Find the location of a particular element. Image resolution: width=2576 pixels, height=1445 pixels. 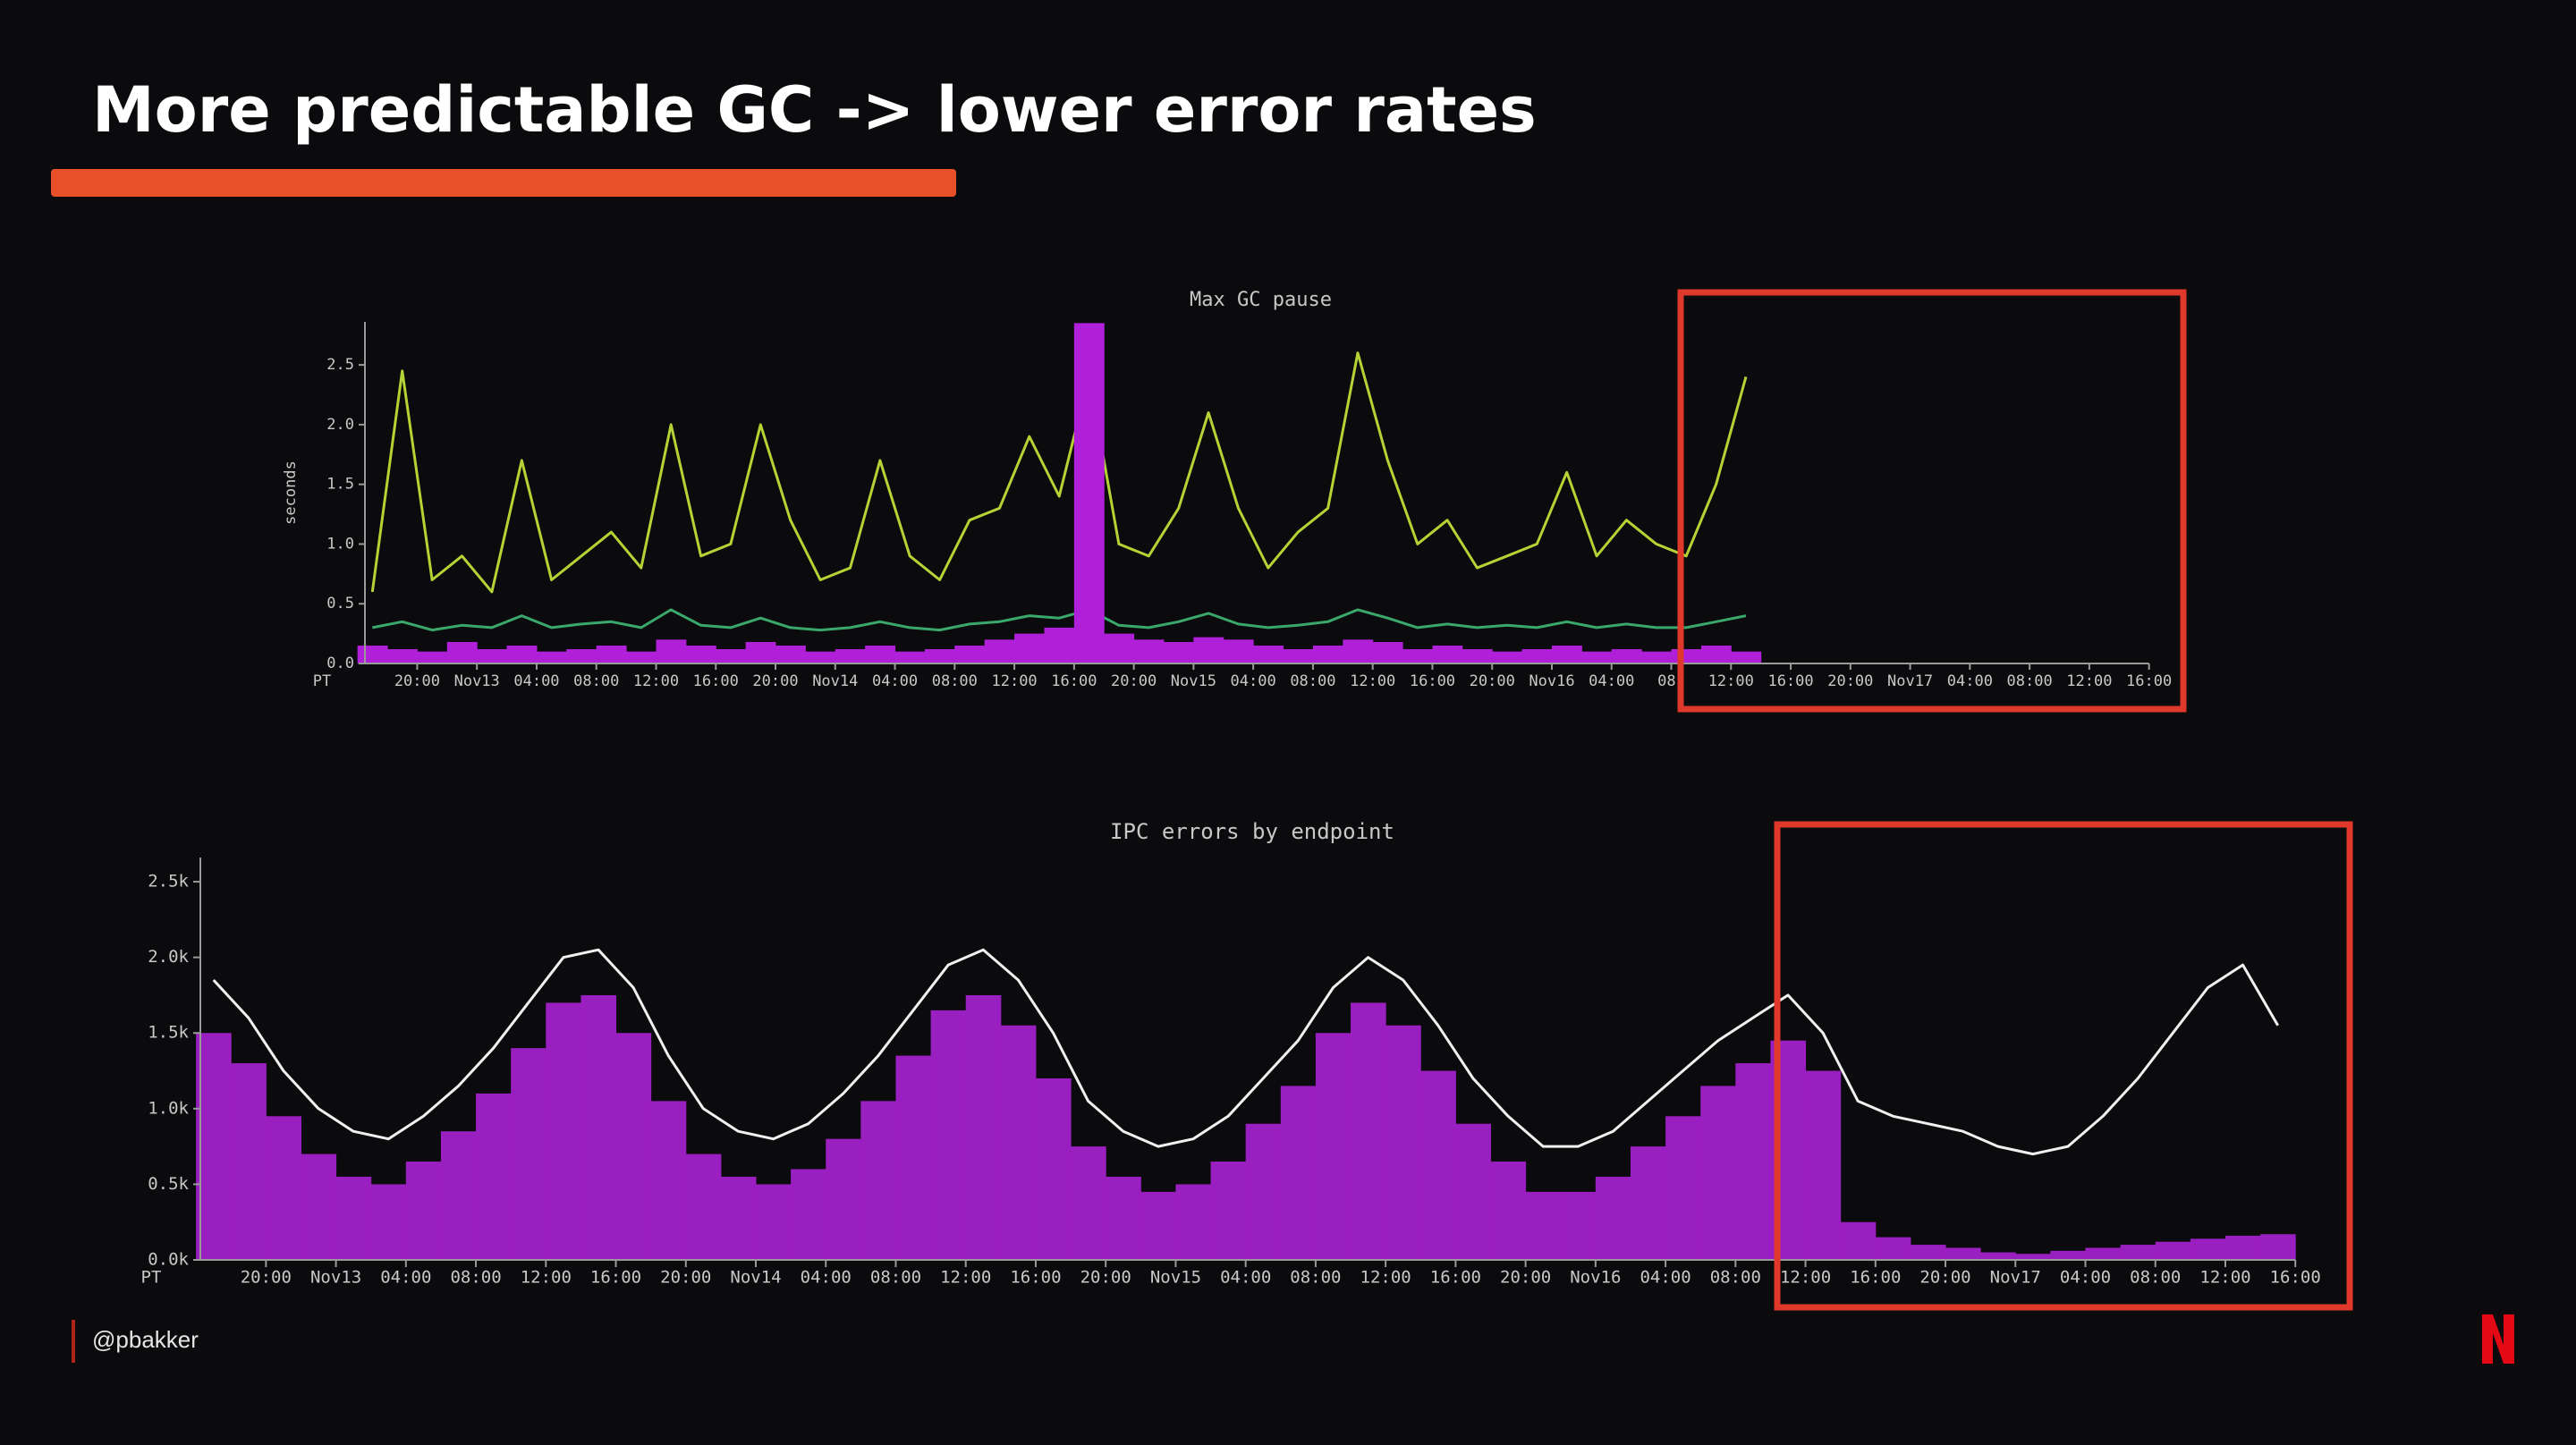

chart-title: IPC errors by endpoint is located at coordinates (1252, 831).